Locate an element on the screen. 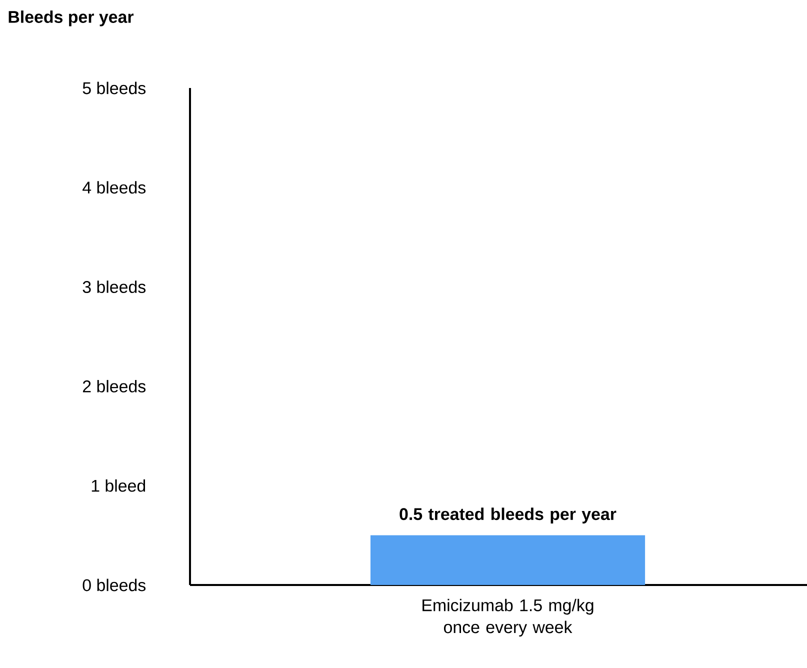  y-tick-label: 3 bleeds is located at coordinates (114, 287).